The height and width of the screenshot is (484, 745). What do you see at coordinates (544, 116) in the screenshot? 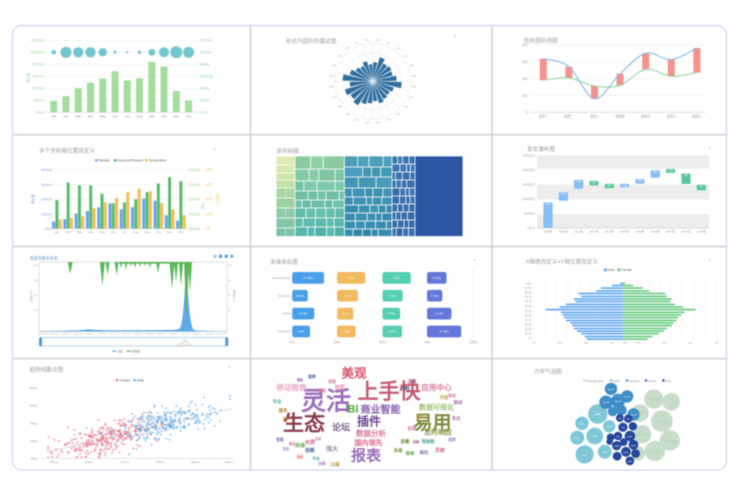
I see `svg-text: 选项一` at bounding box center [544, 116].